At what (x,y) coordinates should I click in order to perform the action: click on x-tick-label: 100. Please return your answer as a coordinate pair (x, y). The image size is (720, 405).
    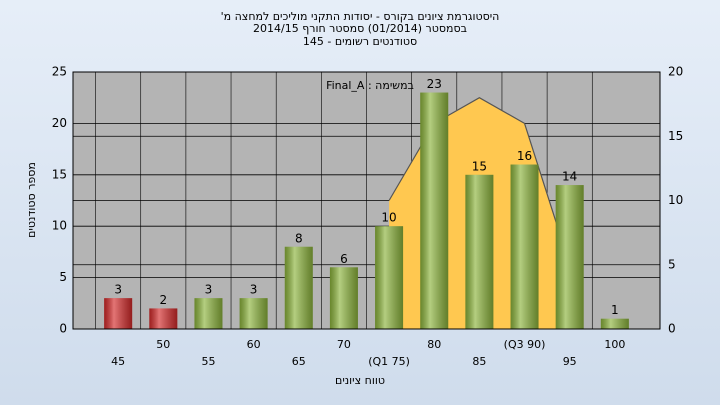
    Looking at the image, I should click on (614, 344).